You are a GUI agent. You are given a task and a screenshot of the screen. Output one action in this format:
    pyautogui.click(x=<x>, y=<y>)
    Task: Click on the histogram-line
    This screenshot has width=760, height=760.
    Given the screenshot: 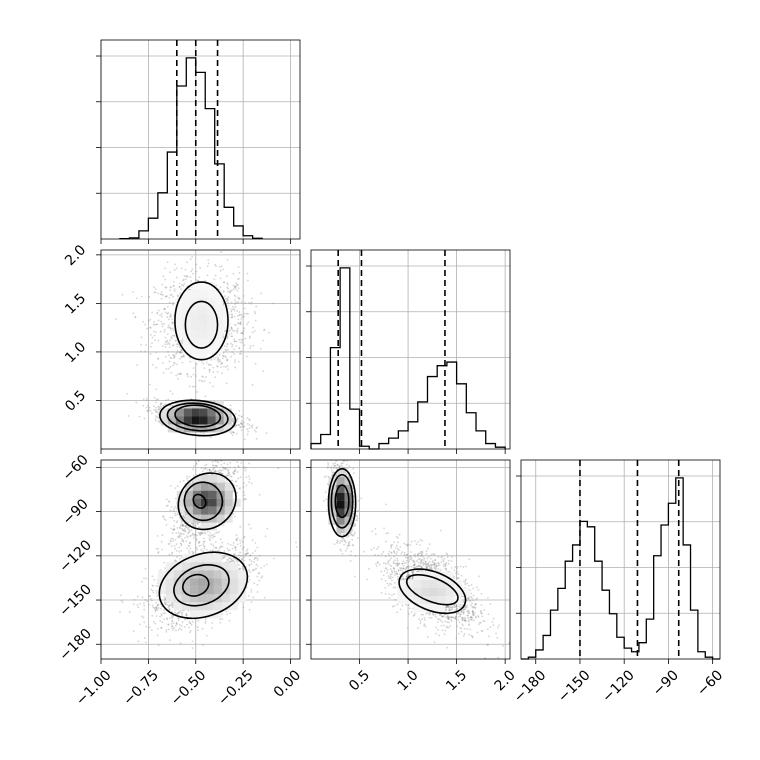 What is the action you would take?
    pyautogui.click(x=408, y=358)
    